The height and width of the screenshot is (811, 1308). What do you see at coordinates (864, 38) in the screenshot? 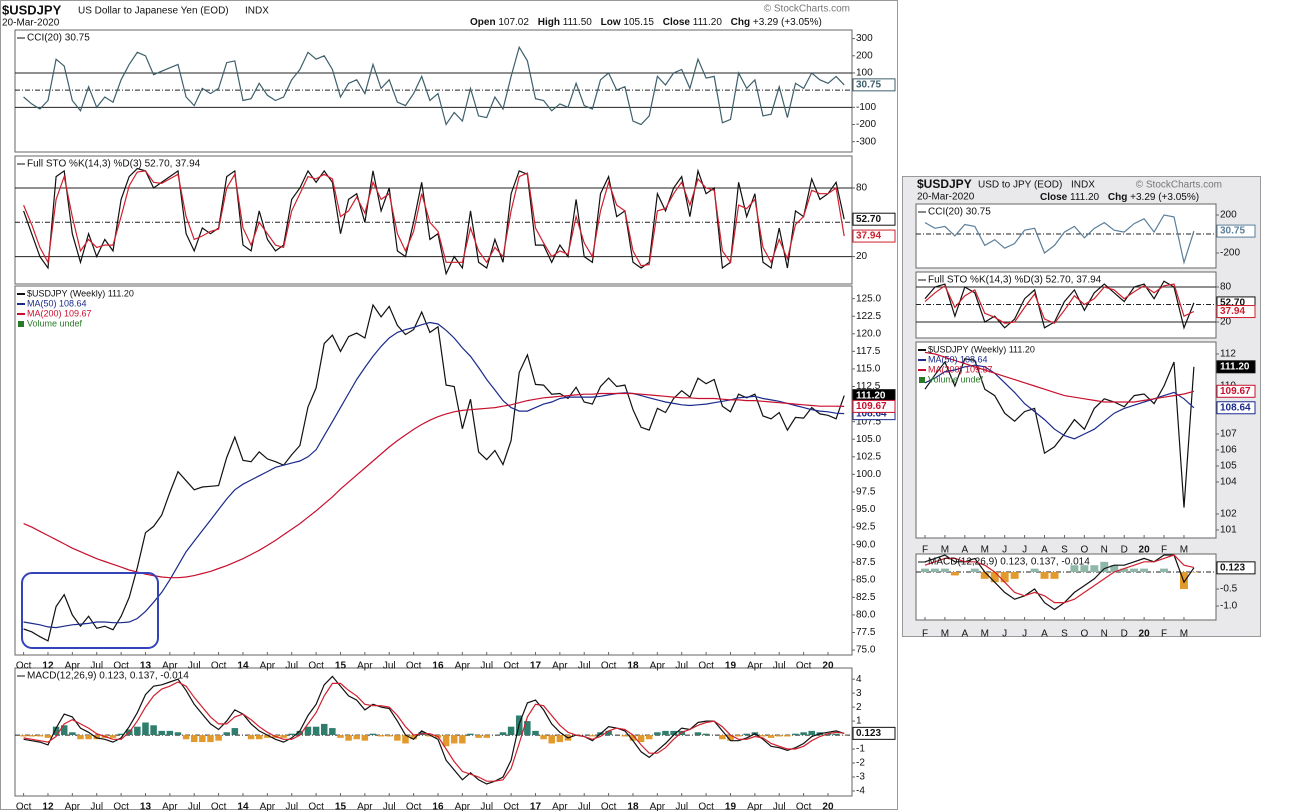
I see `y-tick-label: 300` at bounding box center [864, 38].